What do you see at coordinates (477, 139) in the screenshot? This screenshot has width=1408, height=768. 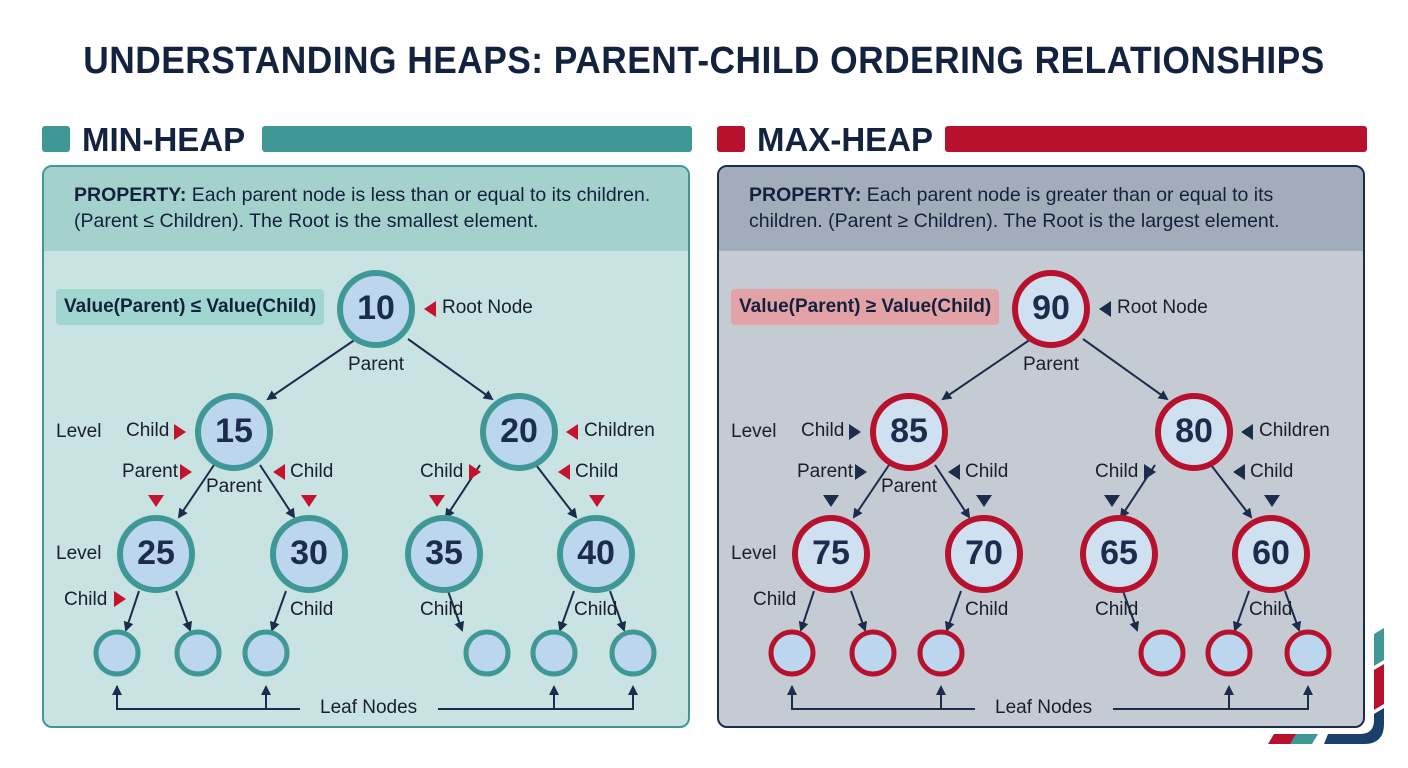 I see `min-heap-heading-bar` at bounding box center [477, 139].